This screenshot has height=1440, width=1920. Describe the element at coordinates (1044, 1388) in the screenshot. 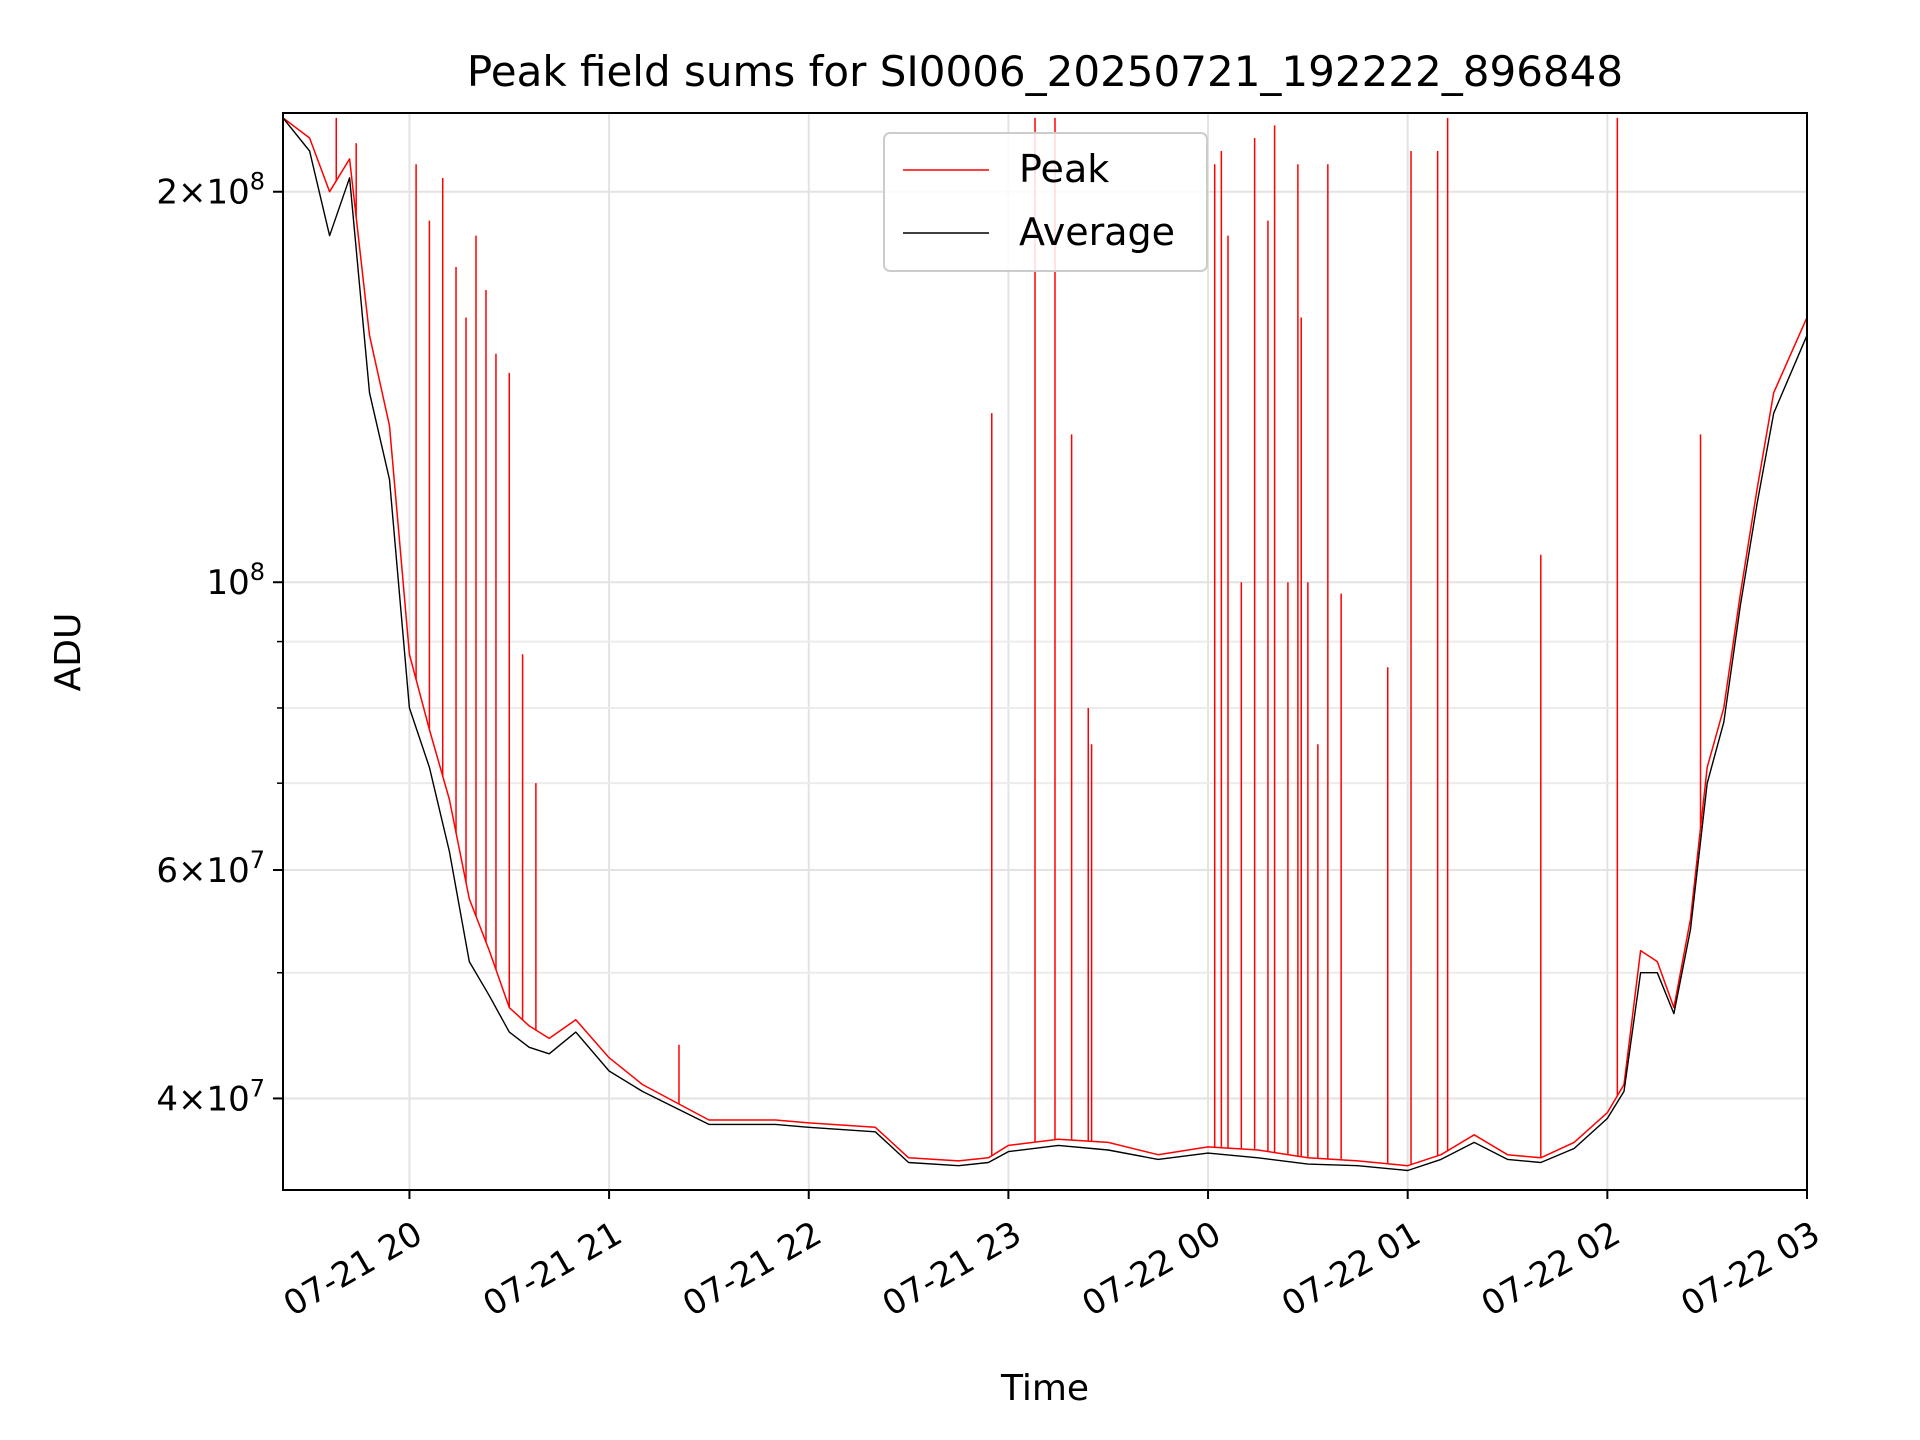

I see `x-axis-title: Time` at that location.